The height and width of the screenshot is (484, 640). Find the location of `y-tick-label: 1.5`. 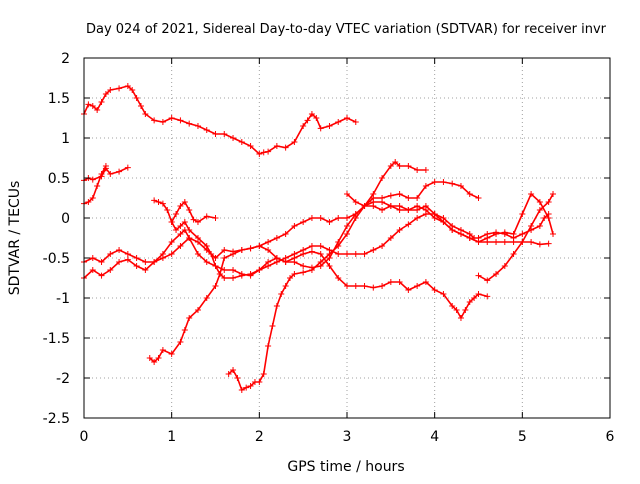

y-tick-label: 1.5 is located at coordinates (59, 99).